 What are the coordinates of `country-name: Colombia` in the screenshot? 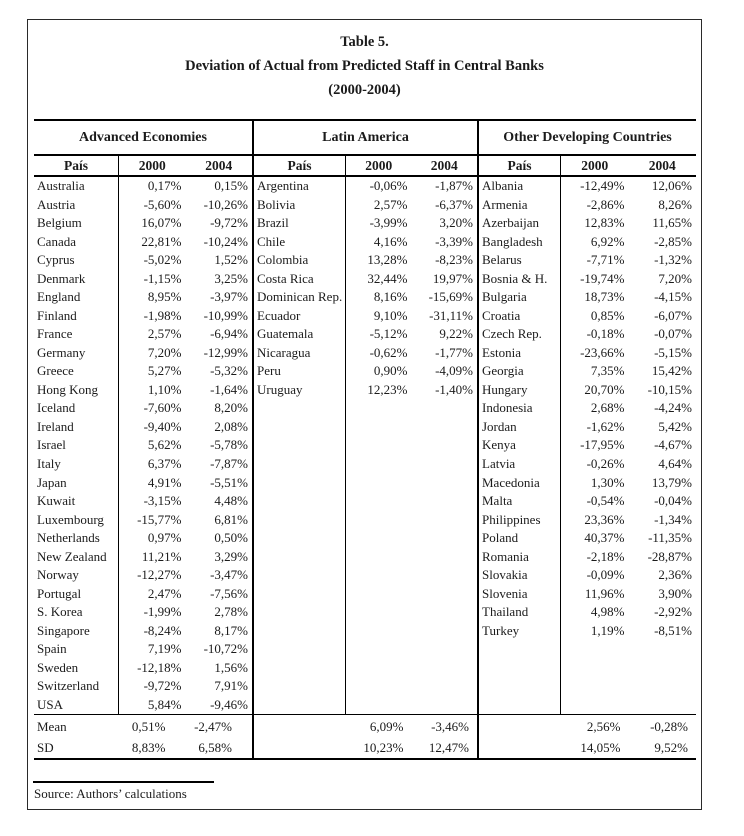 It's located at (283, 260).